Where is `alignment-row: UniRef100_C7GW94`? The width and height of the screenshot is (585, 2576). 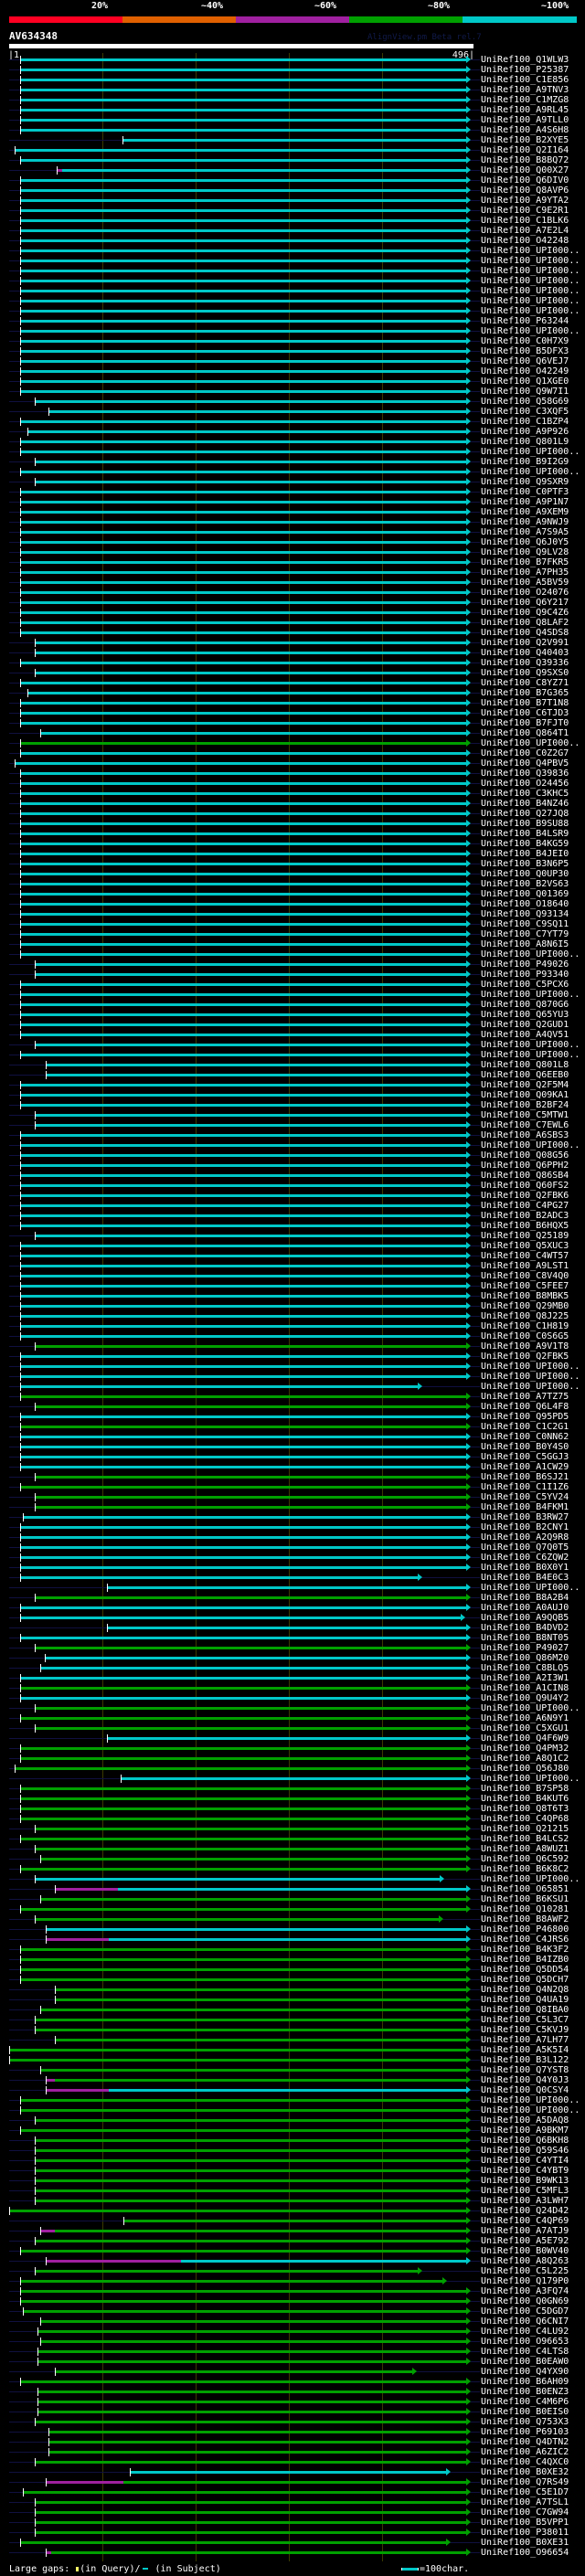
alignment-row: UniRef100_C7GW94 is located at coordinates (293, 2512).